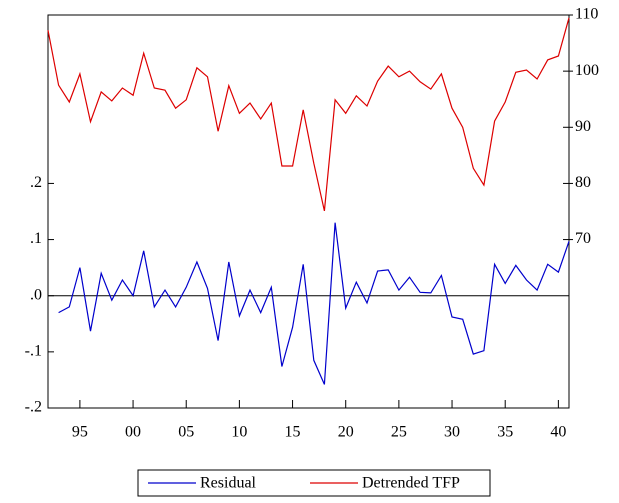 This screenshot has width=619, height=503. I want to click on x-tick-label: 05, so click(186, 432).